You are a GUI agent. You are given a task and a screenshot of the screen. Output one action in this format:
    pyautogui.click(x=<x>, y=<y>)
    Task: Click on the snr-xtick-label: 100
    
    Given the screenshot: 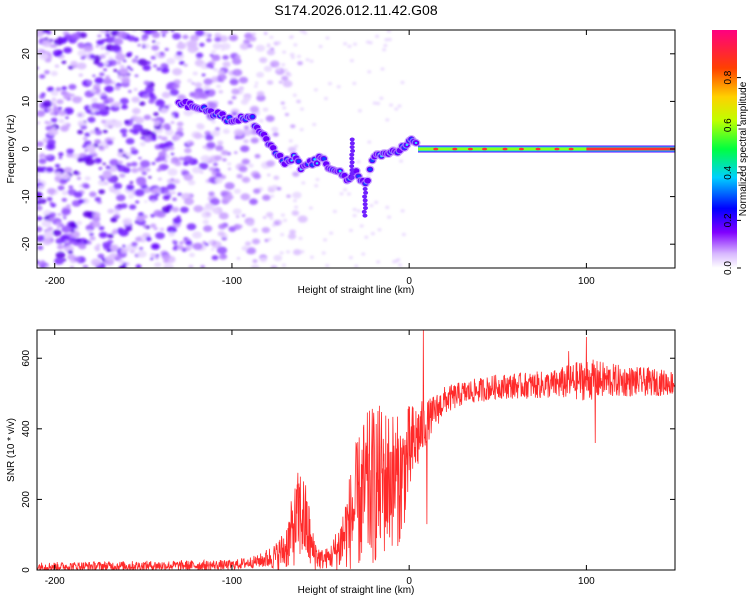 What is the action you would take?
    pyautogui.click(x=586, y=581)
    